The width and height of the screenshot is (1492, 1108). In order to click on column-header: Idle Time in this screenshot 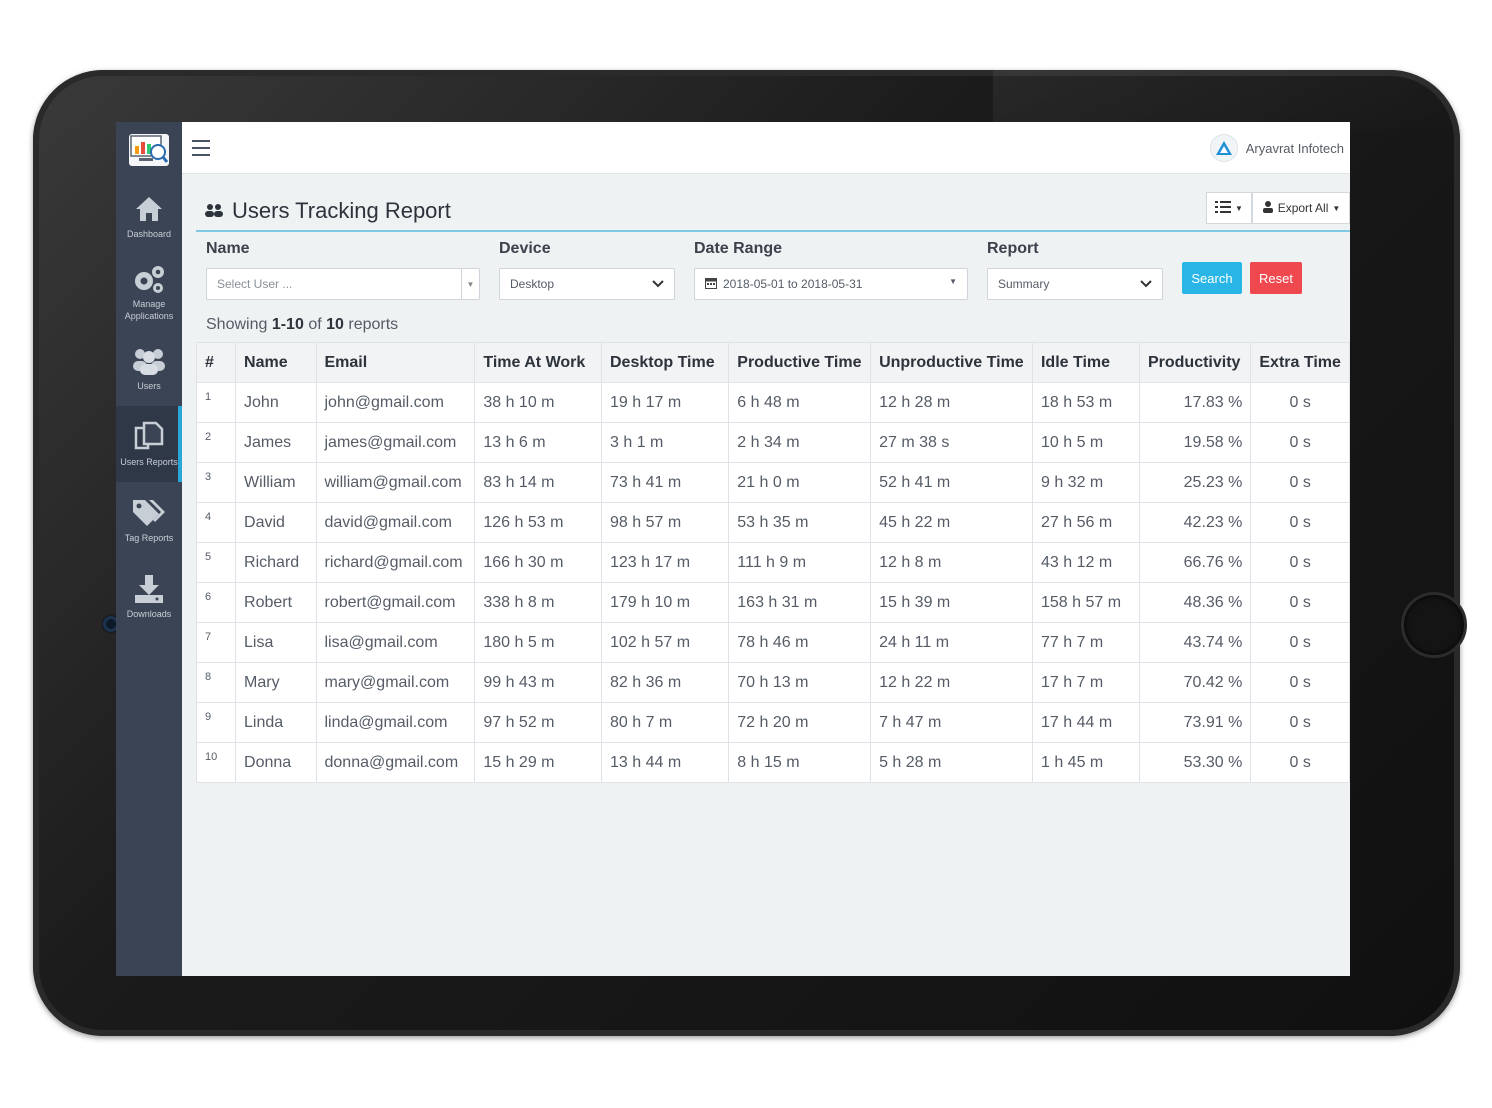, I will do `click(1085, 362)`.